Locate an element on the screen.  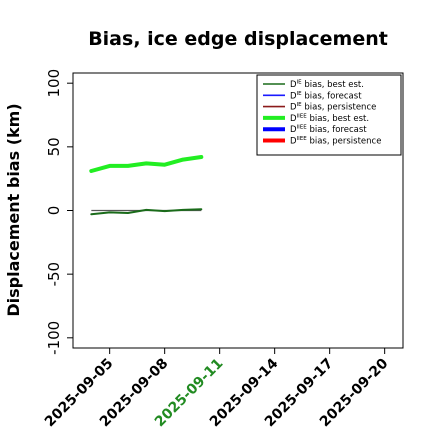
y-tick-label: -50 is located at coordinates (54, 274).